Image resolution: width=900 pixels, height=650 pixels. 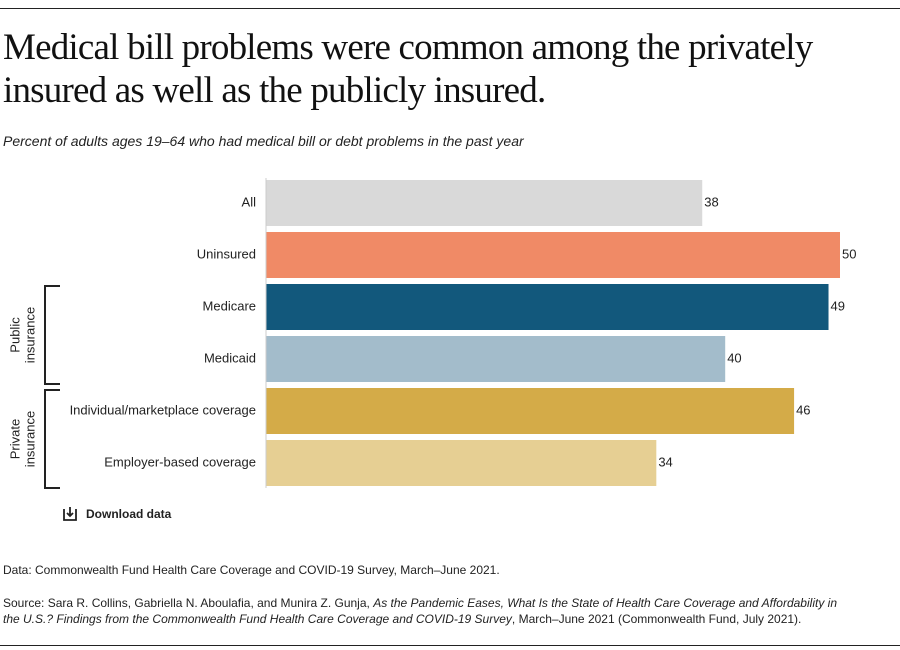 I want to click on value-label: 46, so click(x=803, y=409).